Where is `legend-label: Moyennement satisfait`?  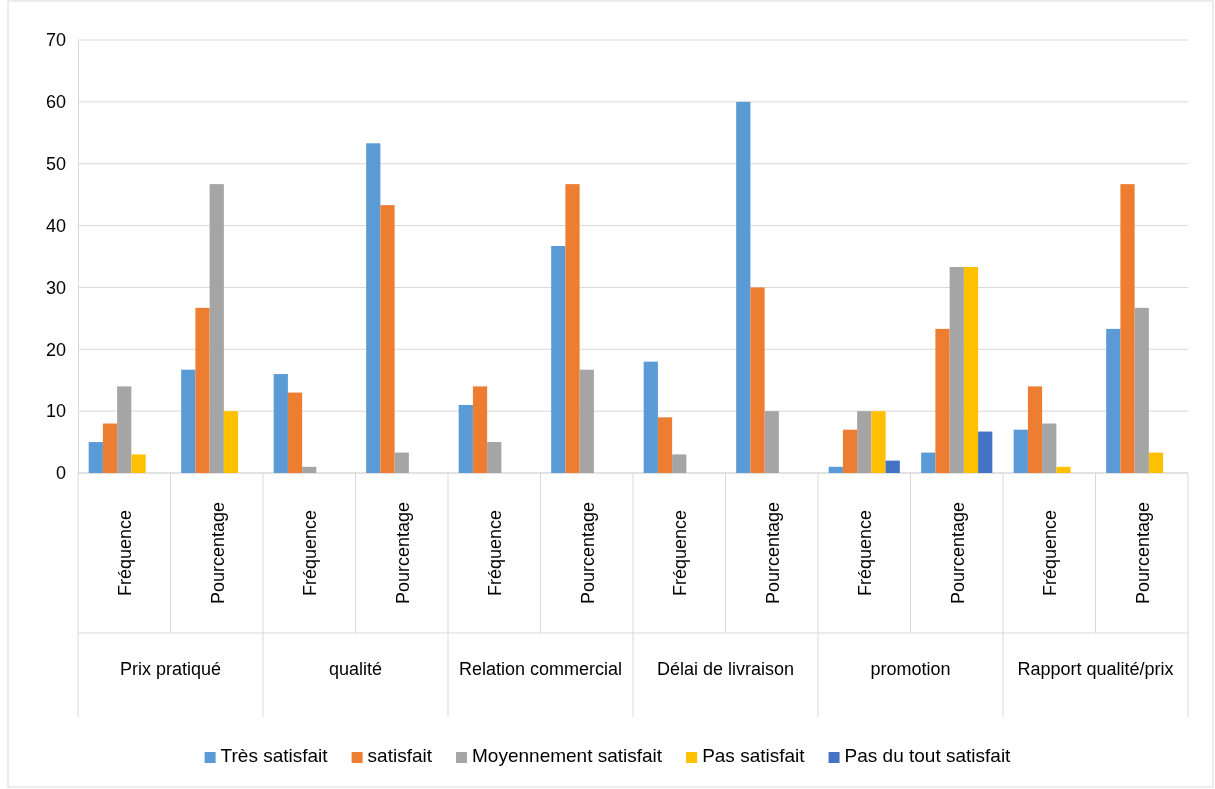 legend-label: Moyennement satisfait is located at coordinates (567, 755).